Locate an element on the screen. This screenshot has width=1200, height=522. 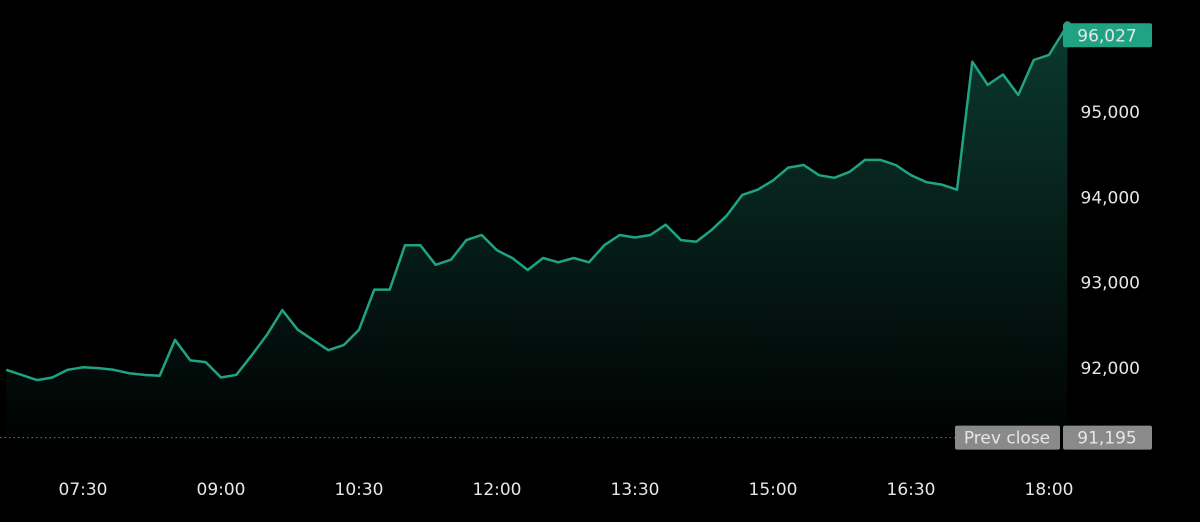
x-tick-label: 07:30 is located at coordinates (83, 490).